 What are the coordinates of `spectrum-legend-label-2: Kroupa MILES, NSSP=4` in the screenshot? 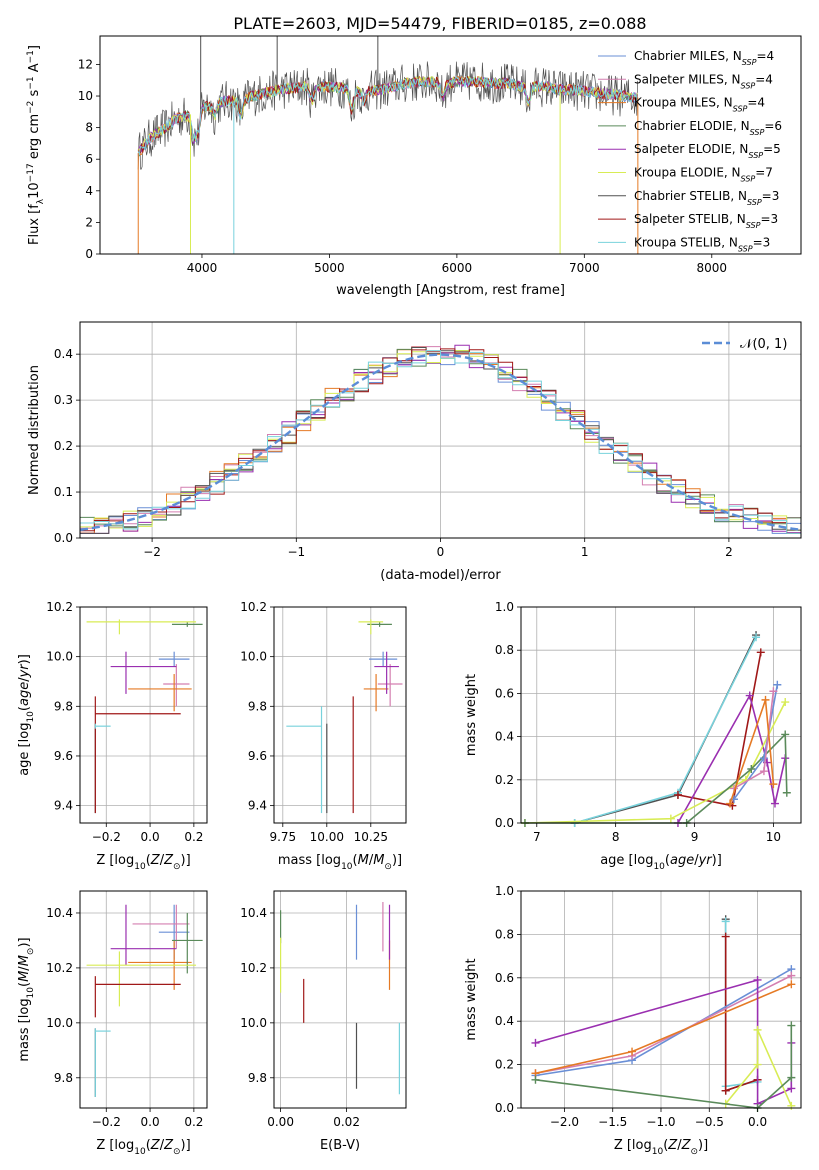 It's located at (699, 105).